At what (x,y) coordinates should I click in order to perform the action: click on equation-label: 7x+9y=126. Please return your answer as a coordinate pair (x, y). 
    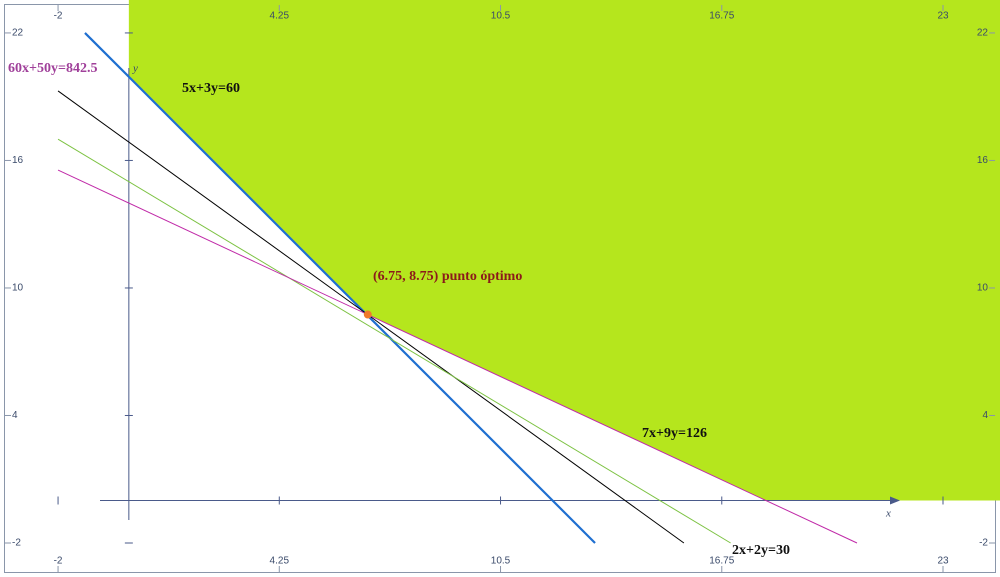
    Looking at the image, I should click on (674, 433).